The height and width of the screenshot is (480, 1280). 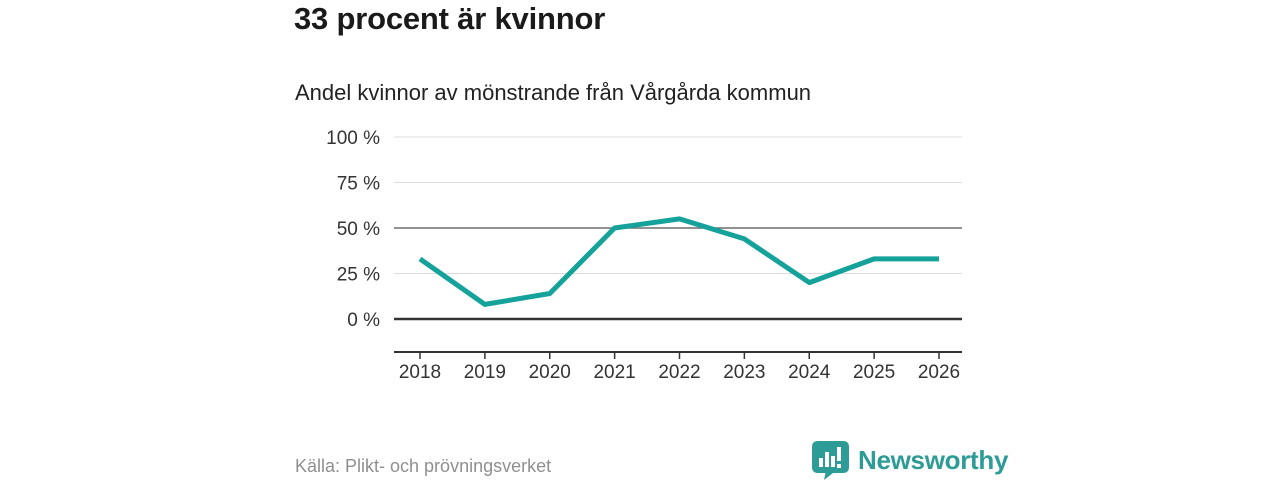 What do you see at coordinates (353, 138) in the screenshot?
I see `y-tick-label: 100 %` at bounding box center [353, 138].